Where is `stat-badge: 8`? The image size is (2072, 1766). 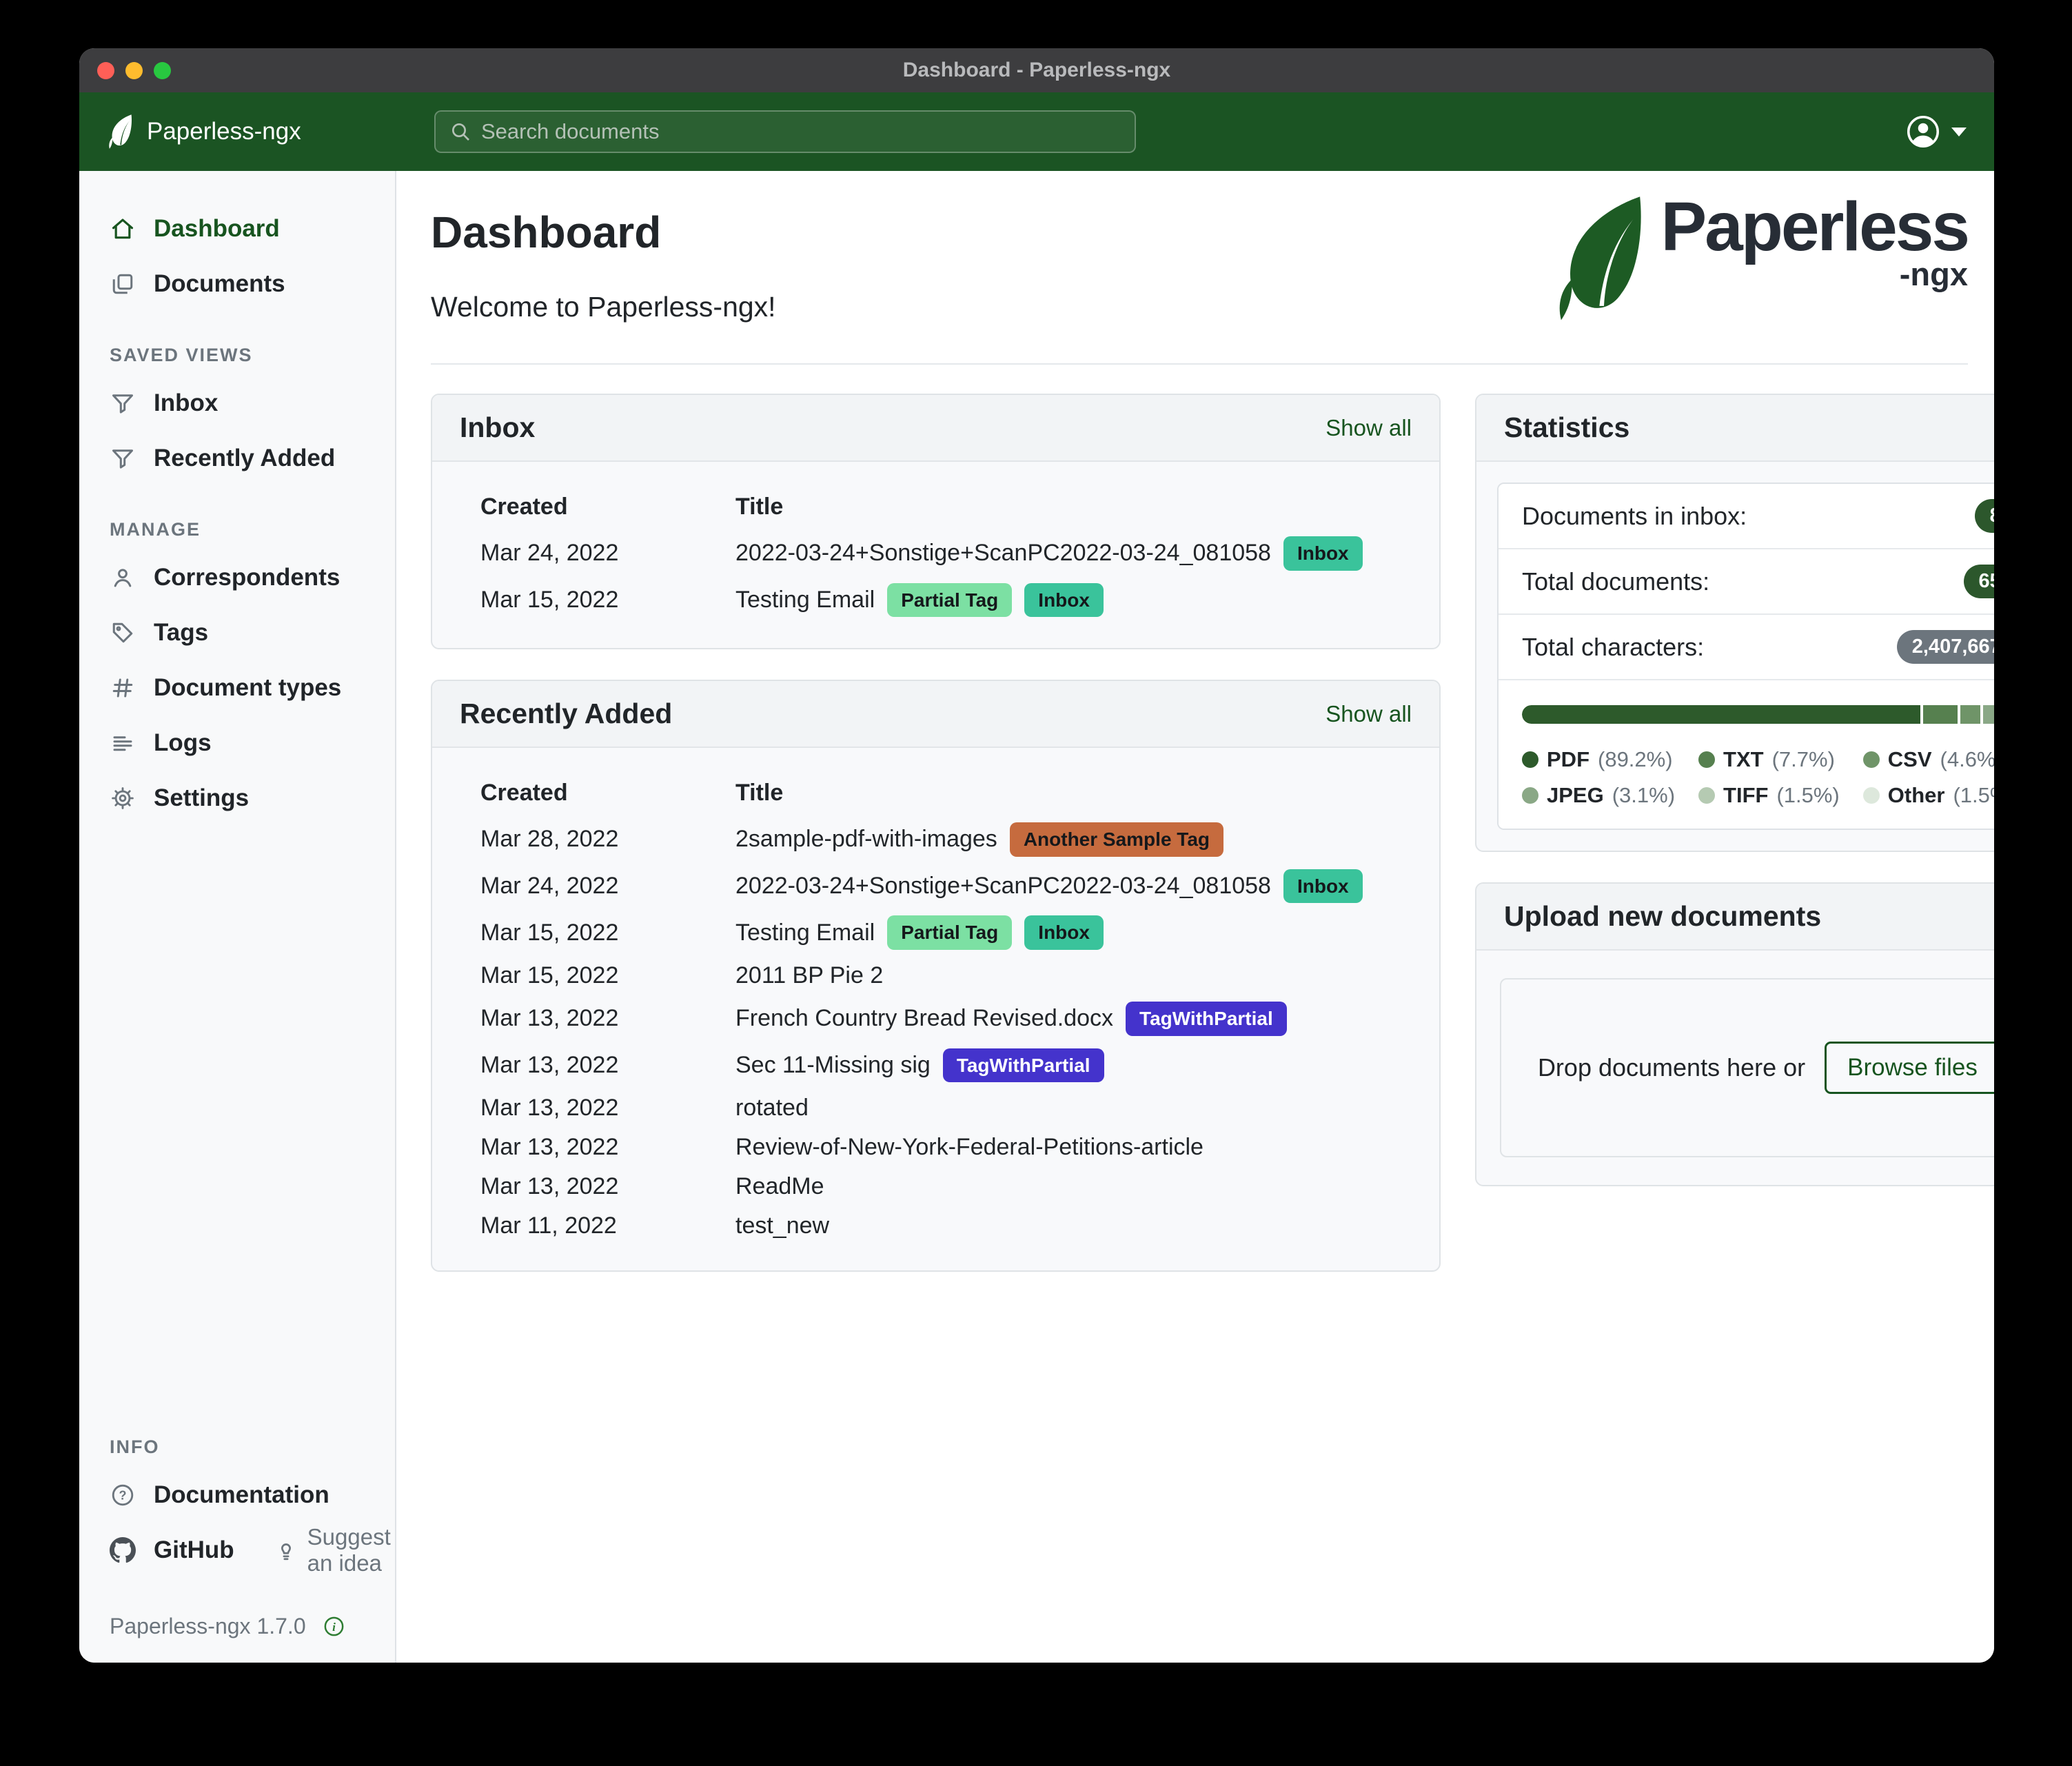 stat-badge: 8 is located at coordinates (1984, 516).